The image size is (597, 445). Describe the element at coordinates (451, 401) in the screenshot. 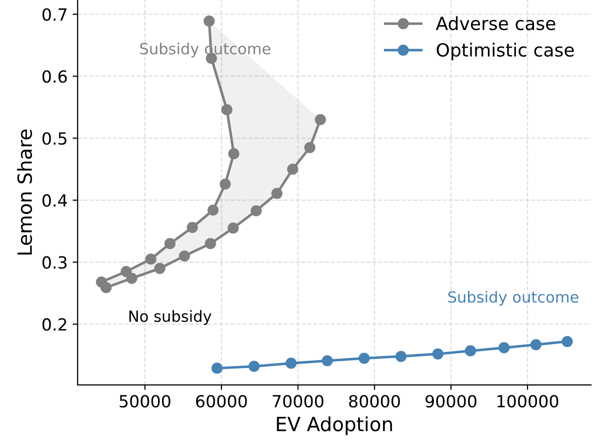

I see `x-tick-label: 90000` at that location.